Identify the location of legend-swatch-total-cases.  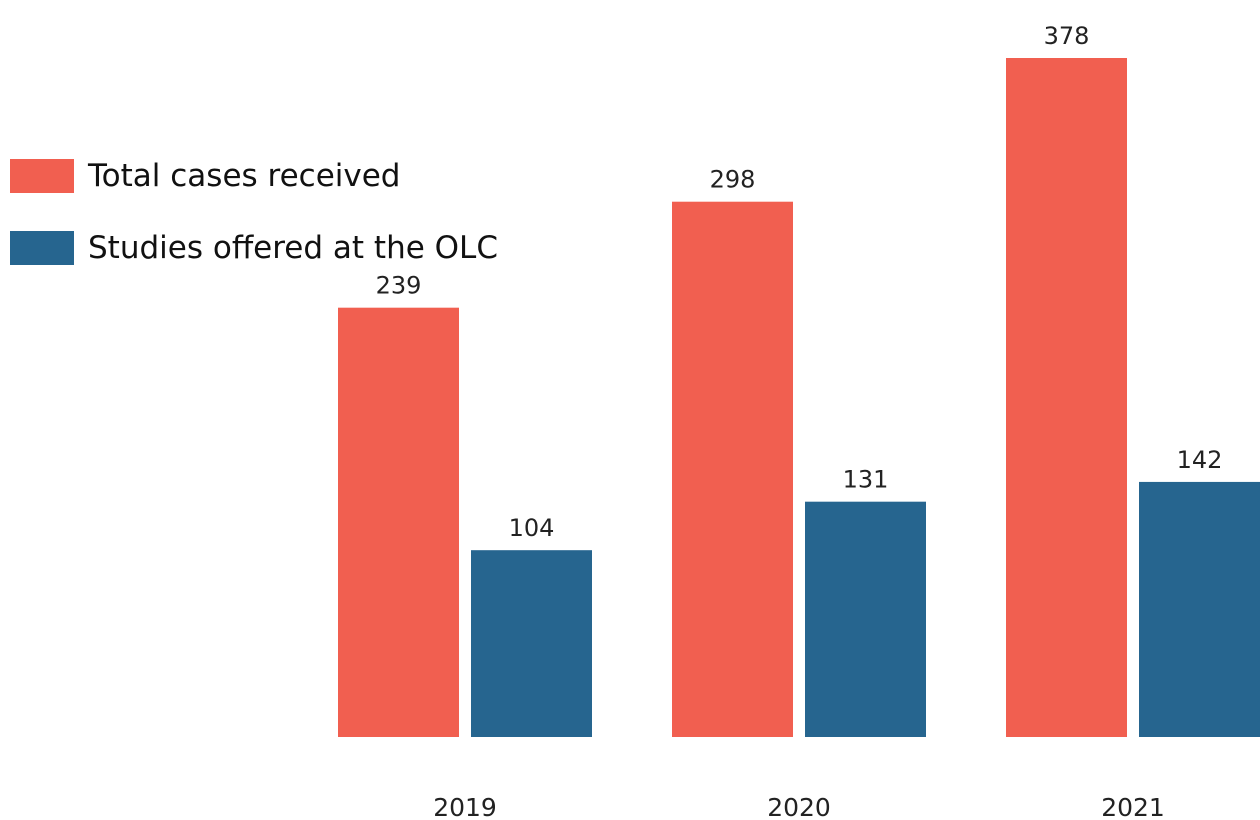
(42, 176).